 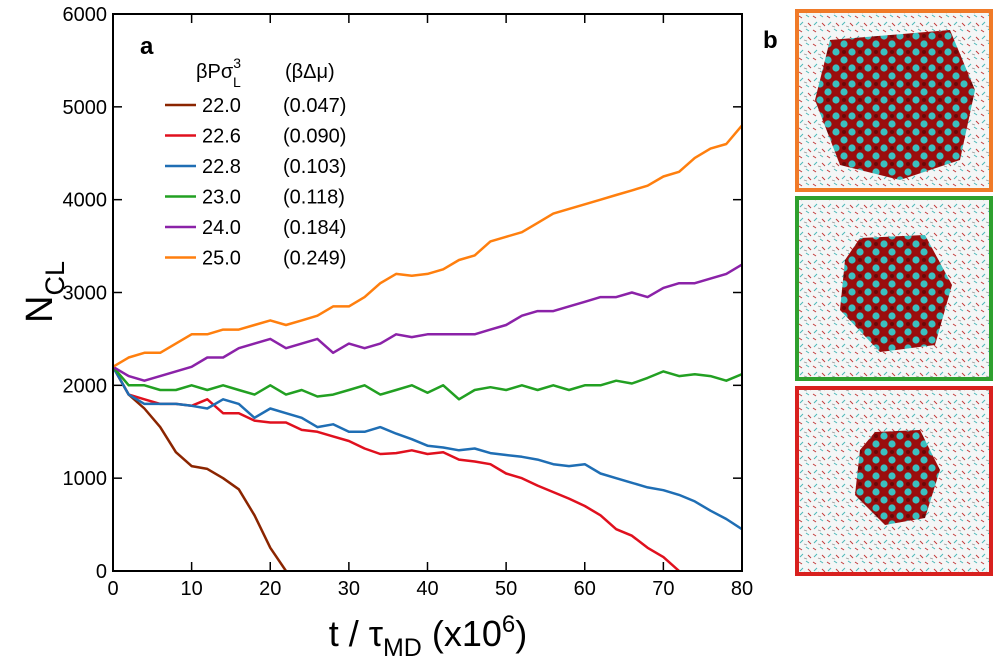 What do you see at coordinates (101, 572) in the screenshot?
I see `y-tick-label: 0` at bounding box center [101, 572].